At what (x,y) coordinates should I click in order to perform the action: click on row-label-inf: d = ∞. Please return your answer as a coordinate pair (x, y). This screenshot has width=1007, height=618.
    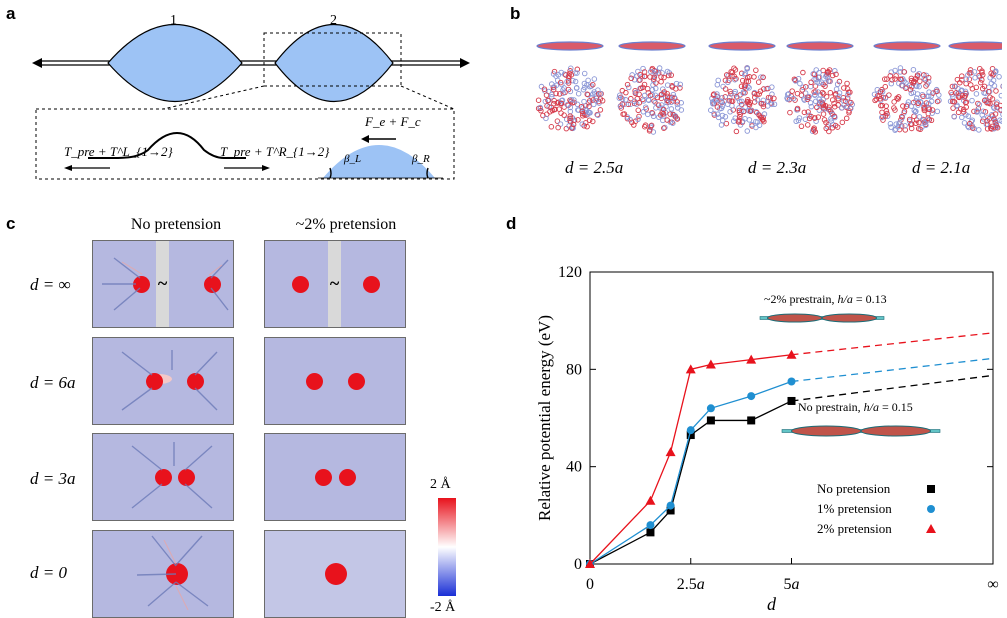
    Looking at the image, I should click on (50, 284).